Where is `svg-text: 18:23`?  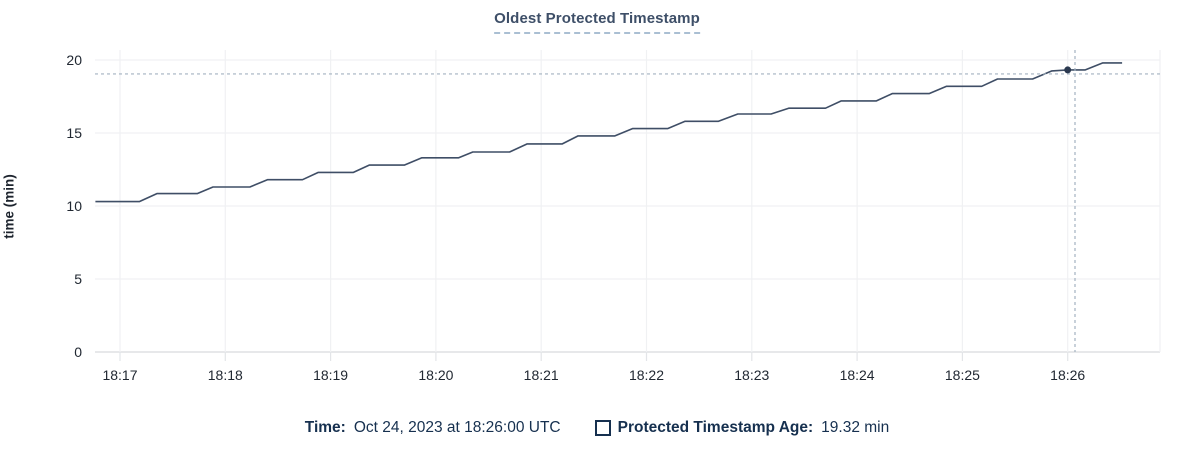
svg-text: 18:23 is located at coordinates (751, 375).